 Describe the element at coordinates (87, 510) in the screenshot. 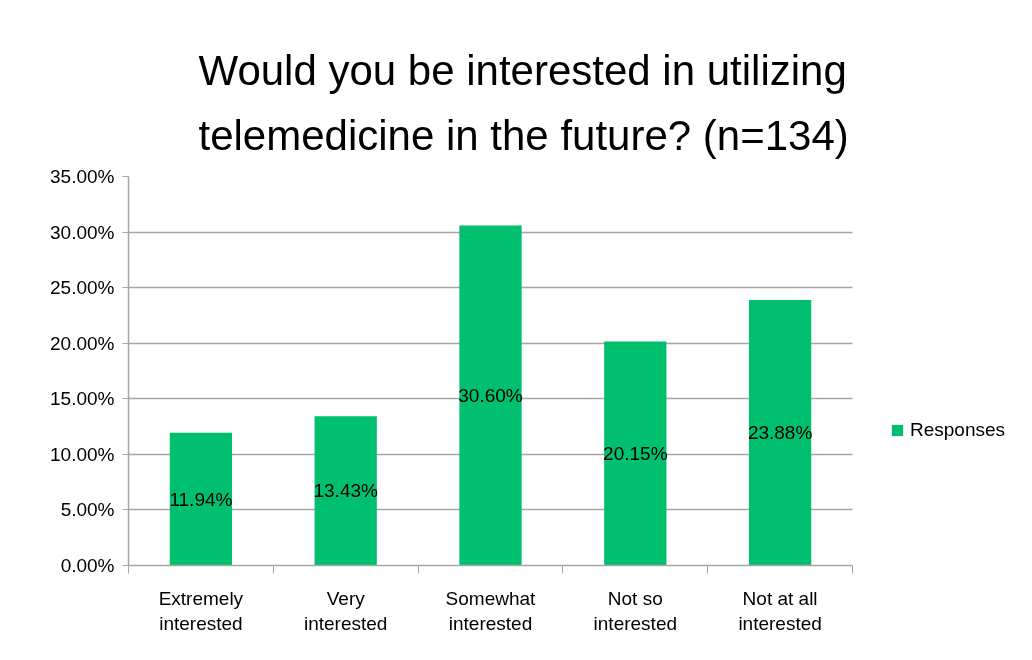

I see `y-tick-label: 5.00%` at that location.